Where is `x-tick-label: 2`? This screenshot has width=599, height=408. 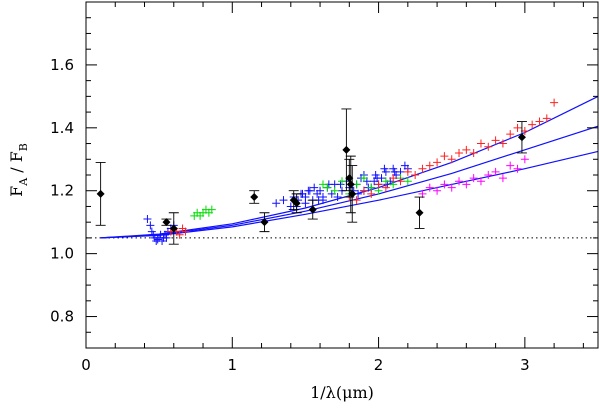 x-tick-label: 2 is located at coordinates (379, 365).